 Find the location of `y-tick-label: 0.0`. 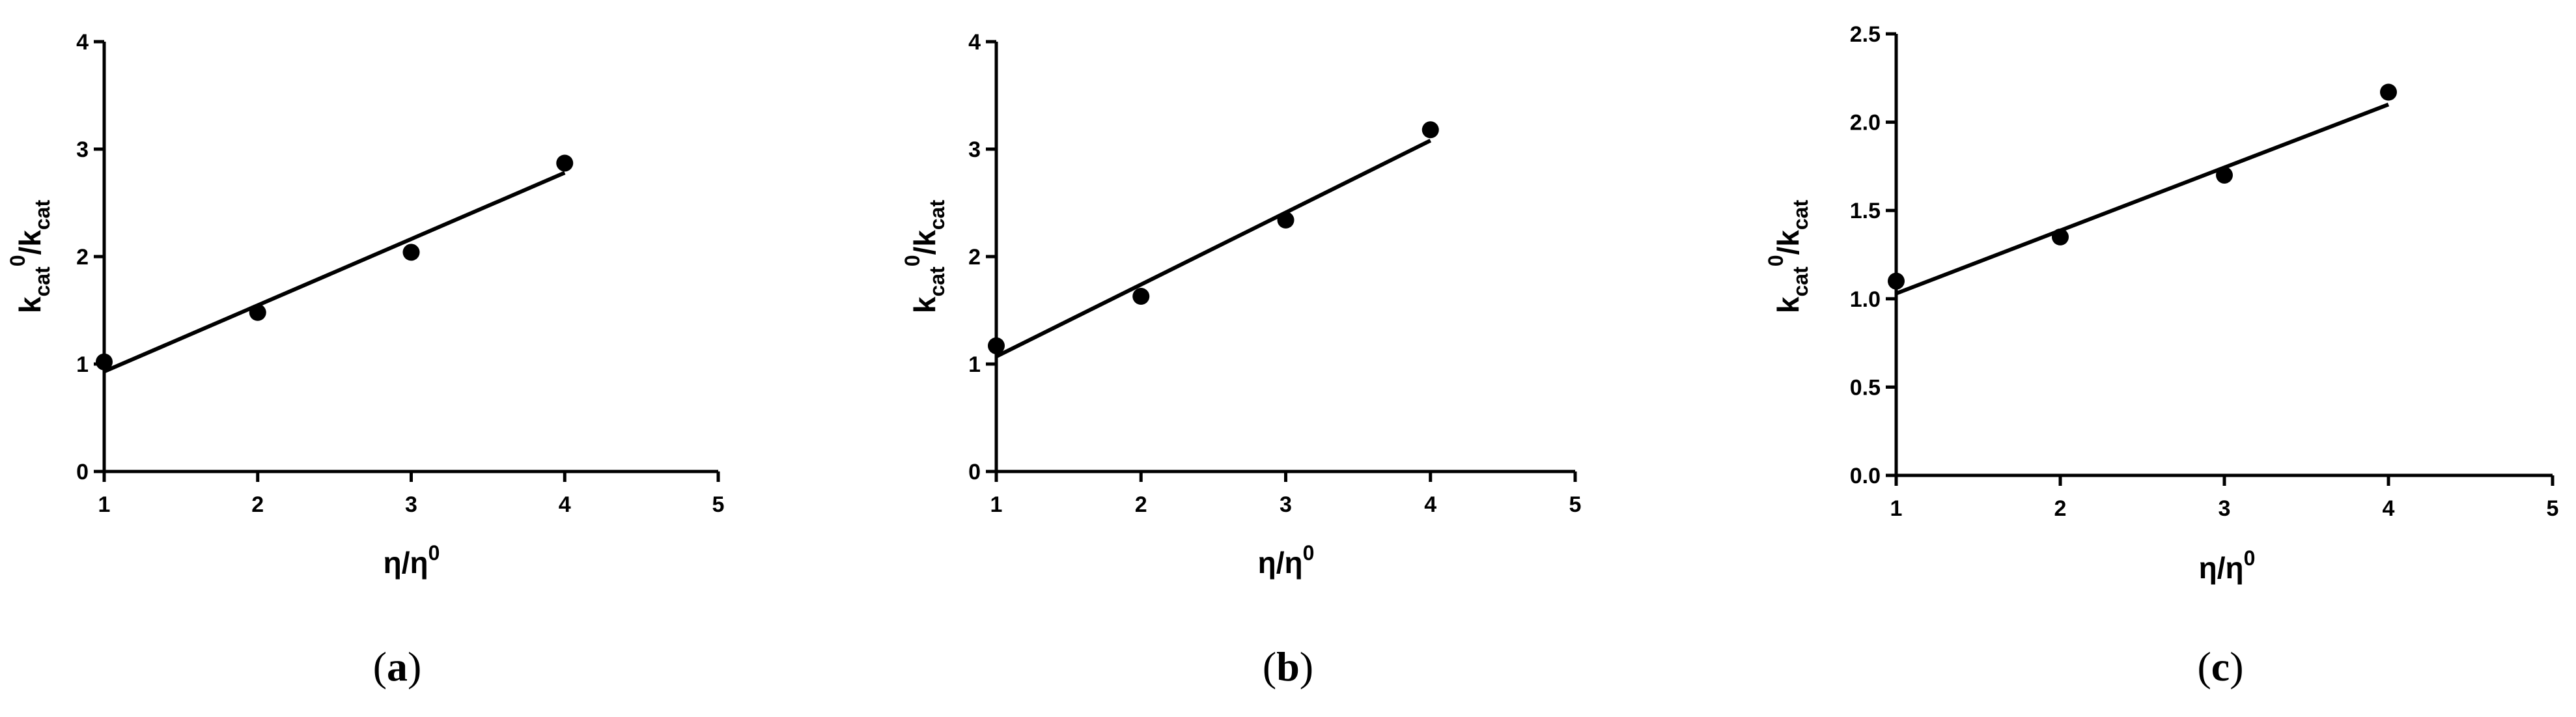

y-tick-label: 0.0 is located at coordinates (1866, 476).